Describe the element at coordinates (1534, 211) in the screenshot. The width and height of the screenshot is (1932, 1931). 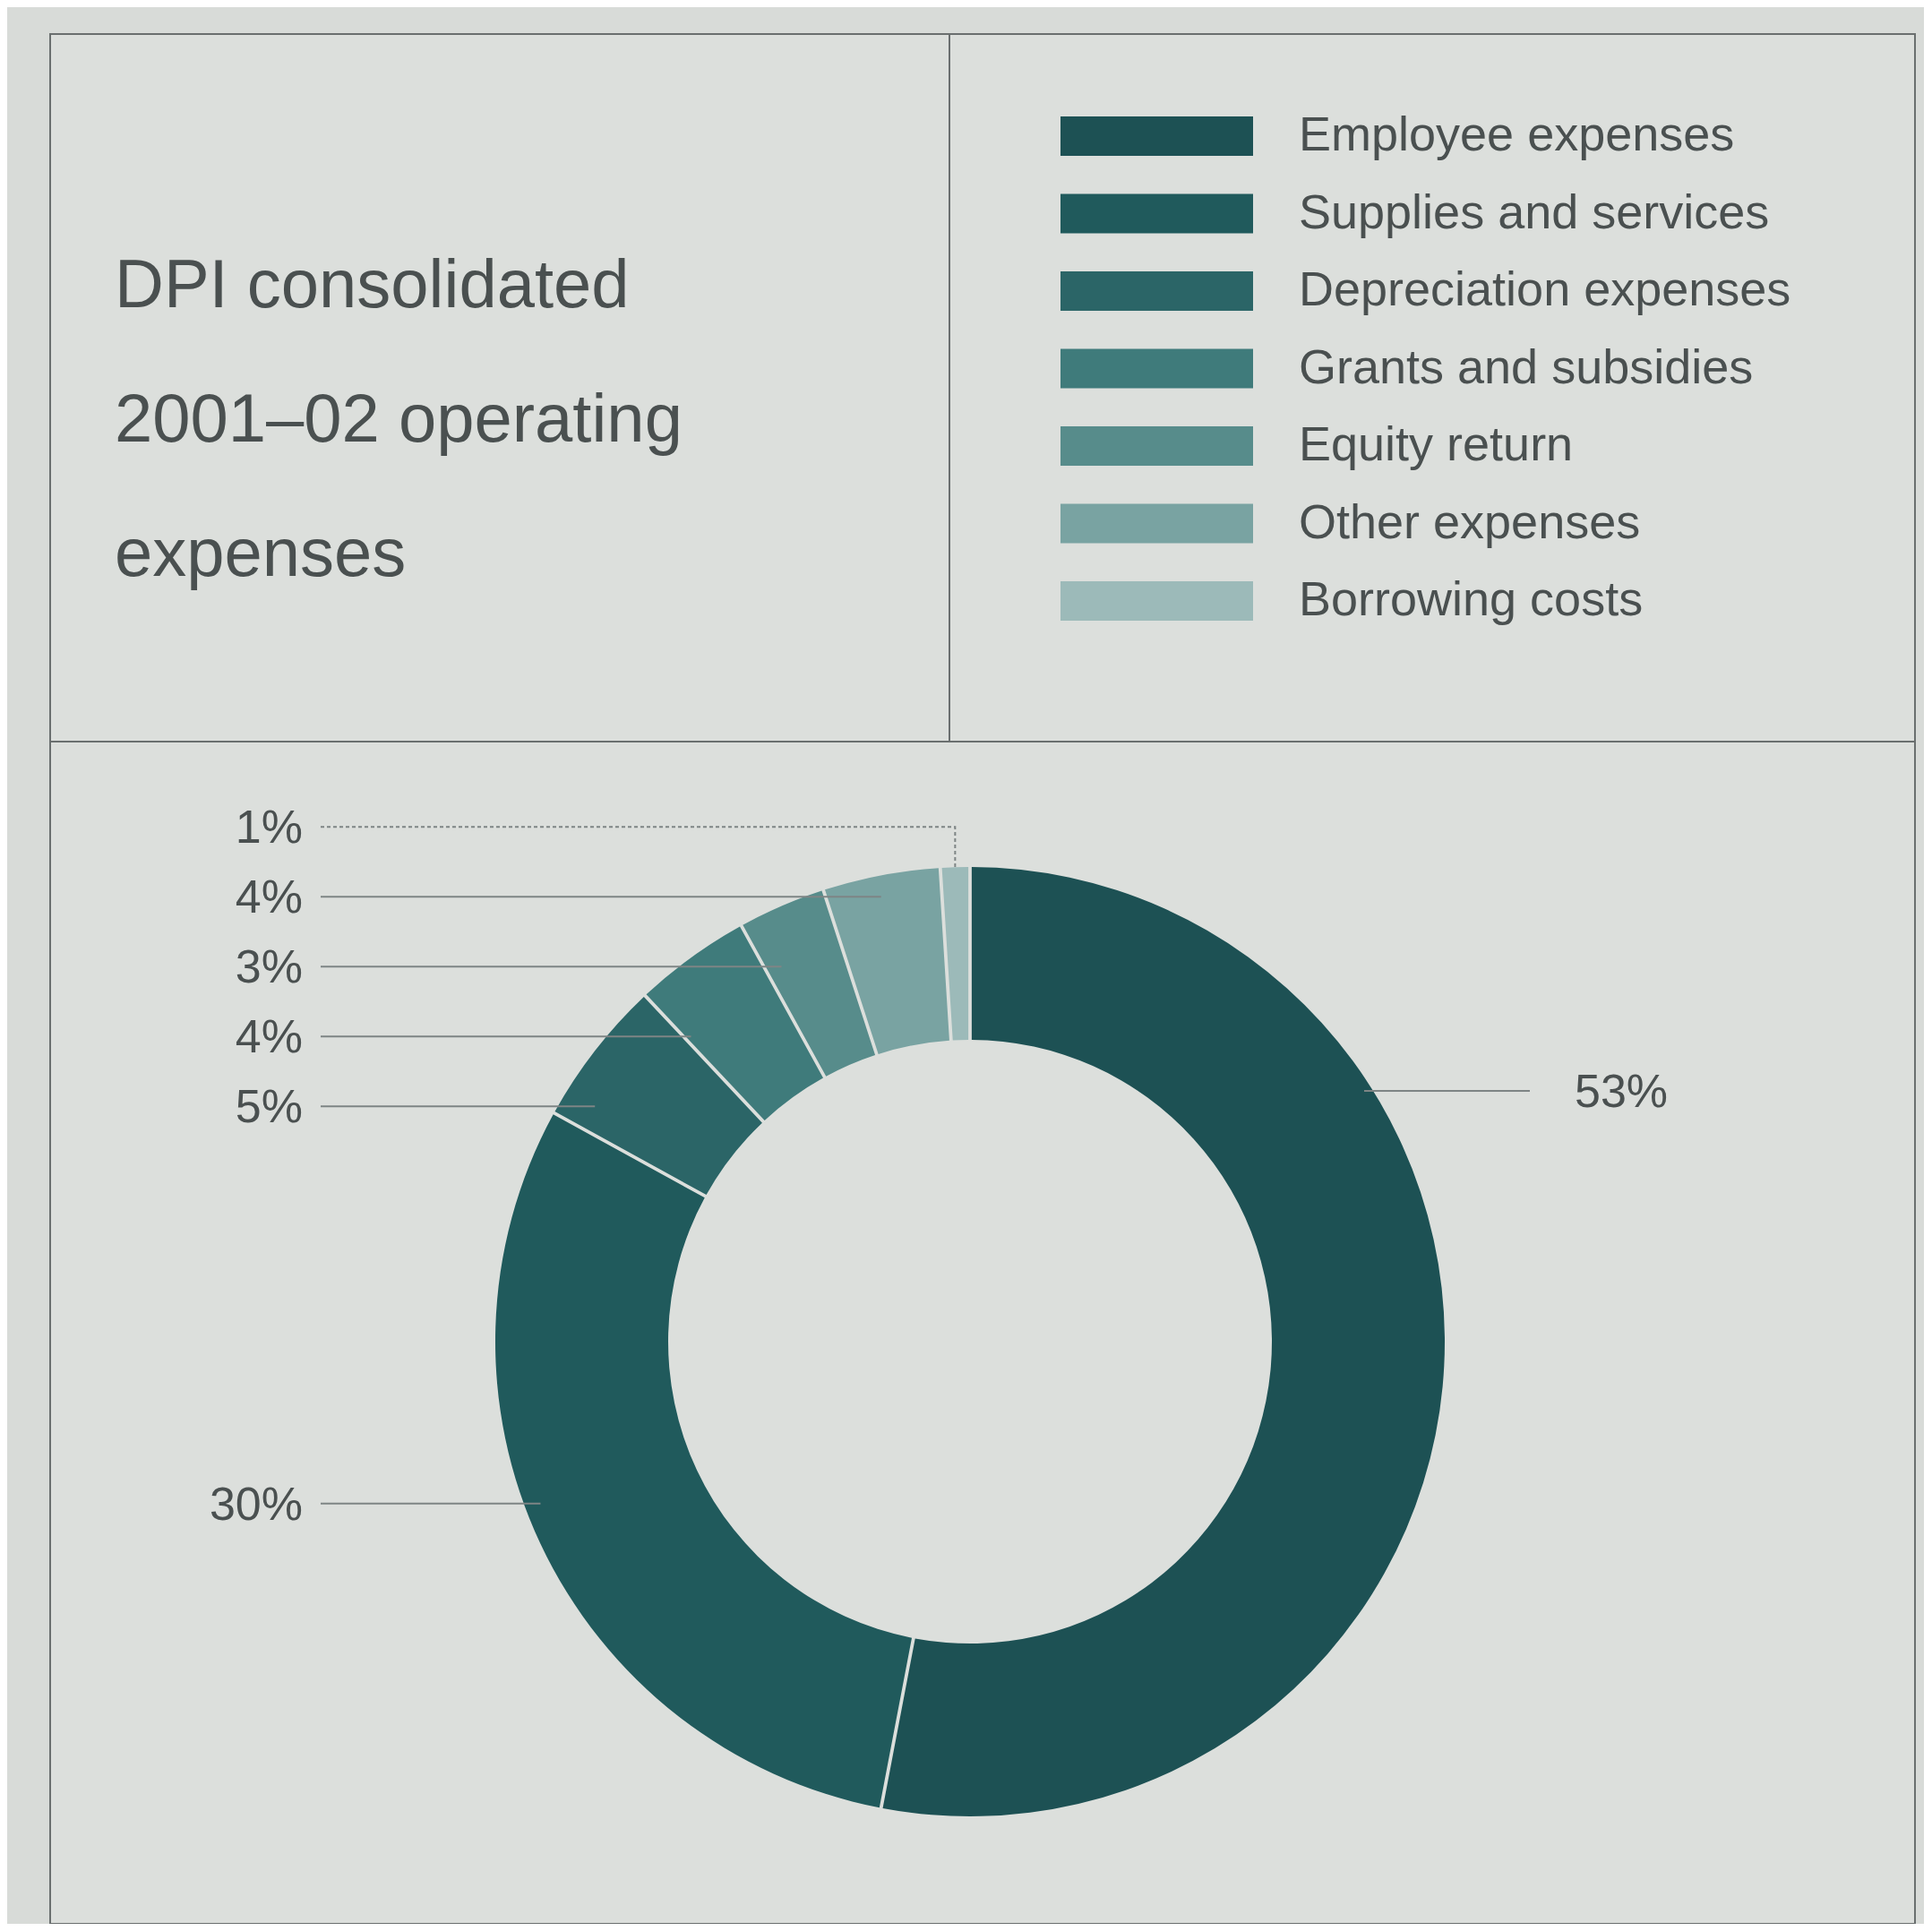
I see `legend-label: Supplies and services` at that location.